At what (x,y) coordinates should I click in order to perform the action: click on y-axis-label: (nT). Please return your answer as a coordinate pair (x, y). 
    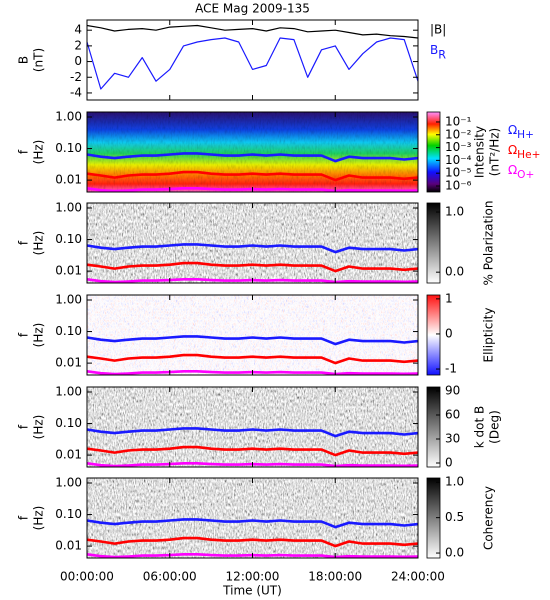
    Looking at the image, I should click on (39, 60).